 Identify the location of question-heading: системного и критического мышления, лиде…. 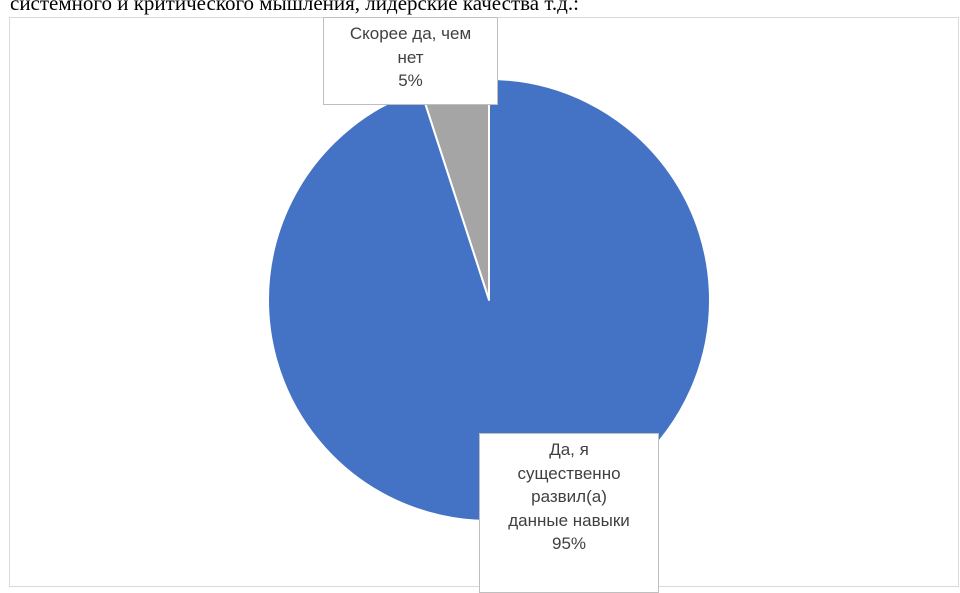
(294, 7).